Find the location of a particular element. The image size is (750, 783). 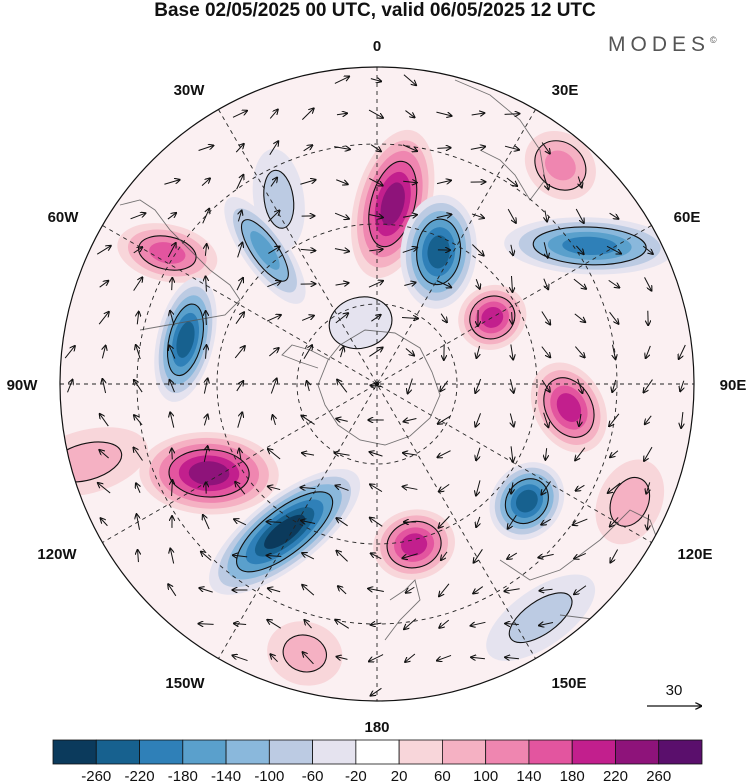

colorbar-tick-label: 100 is located at coordinates (485, 775).